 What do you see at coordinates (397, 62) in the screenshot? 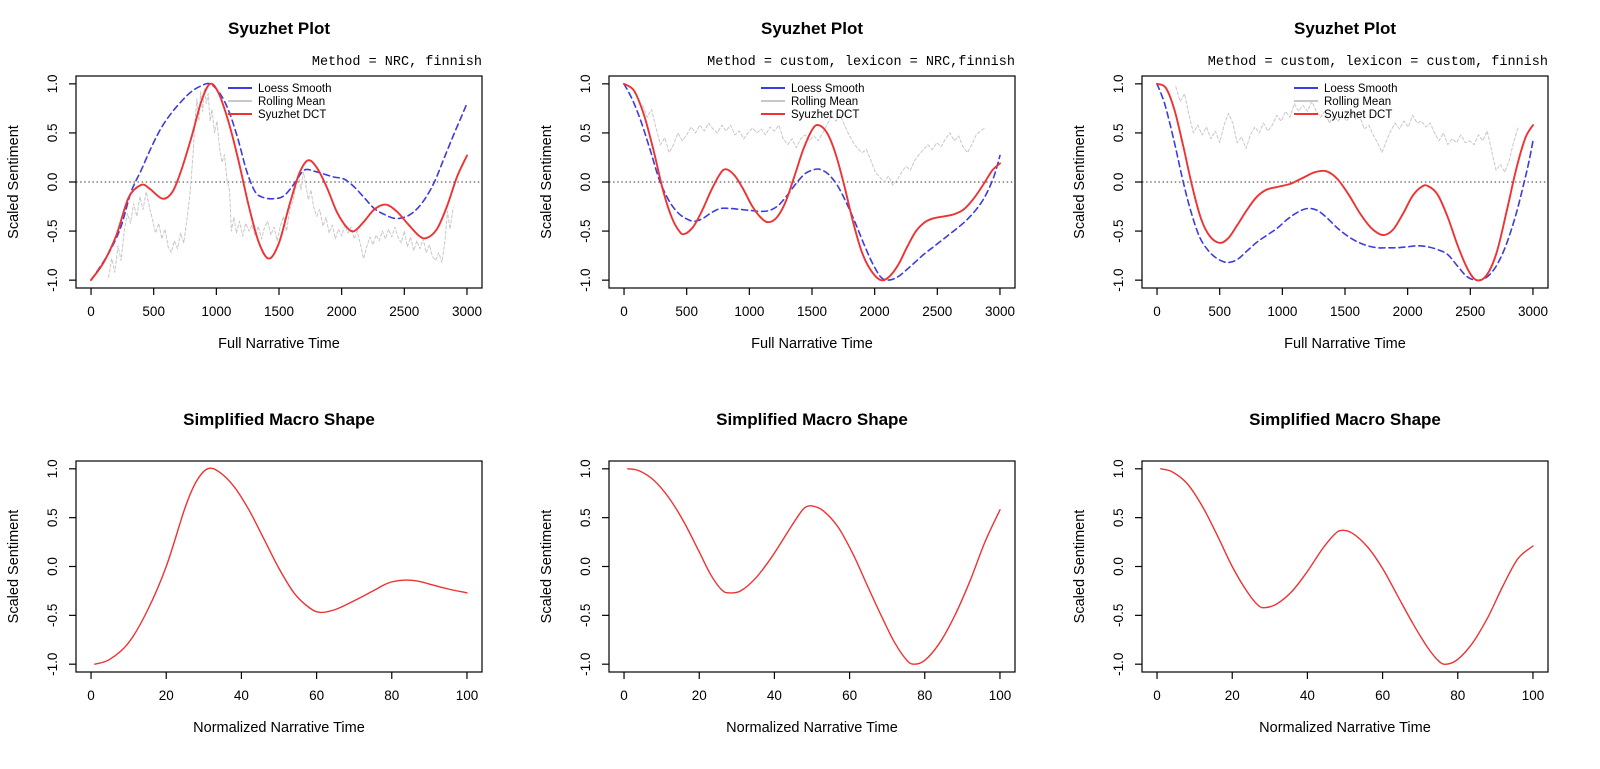
I see `chart-subtitle: Method = NRC, finnish` at bounding box center [397, 62].